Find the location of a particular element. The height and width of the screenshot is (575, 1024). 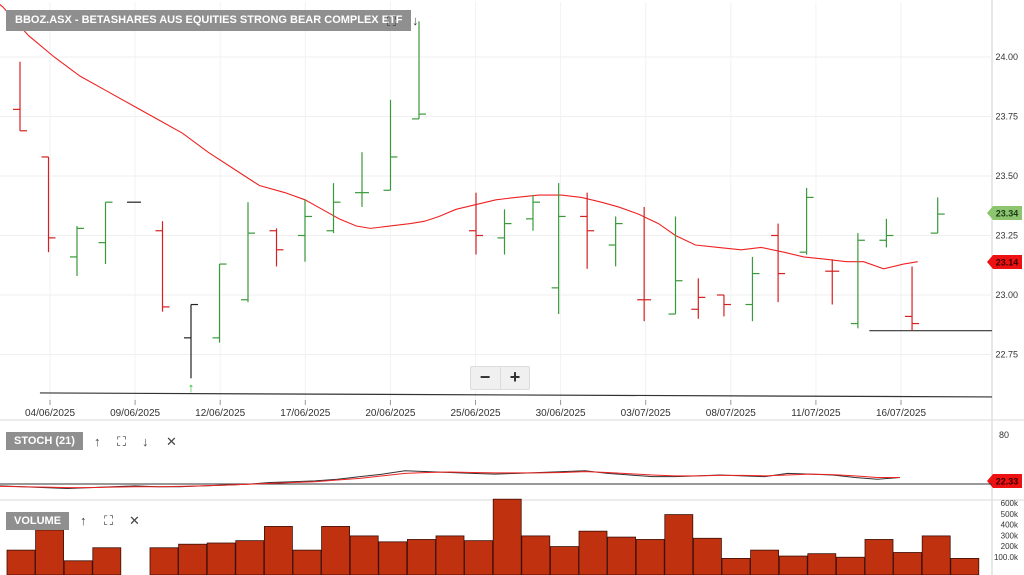

price-tick-label: 23.25 is located at coordinates (1006, 236).